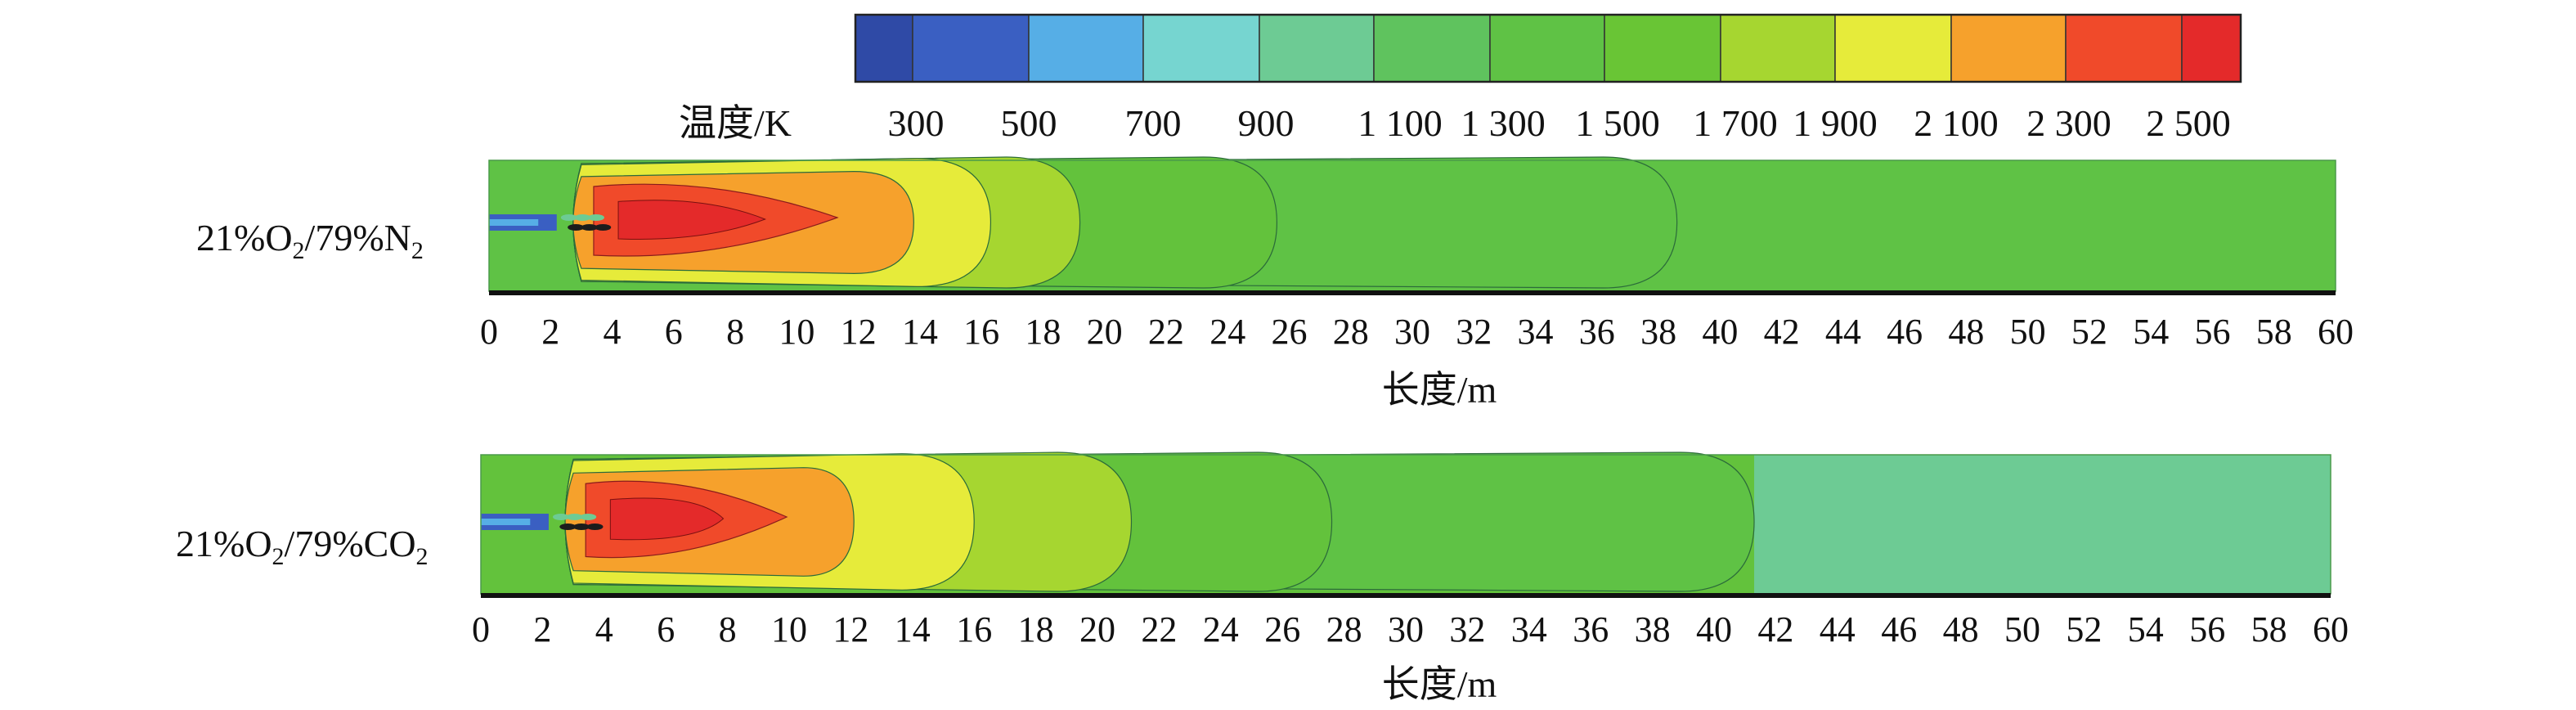  I want to click on colorbar-tick-label: 1 300, so click(1504, 123).